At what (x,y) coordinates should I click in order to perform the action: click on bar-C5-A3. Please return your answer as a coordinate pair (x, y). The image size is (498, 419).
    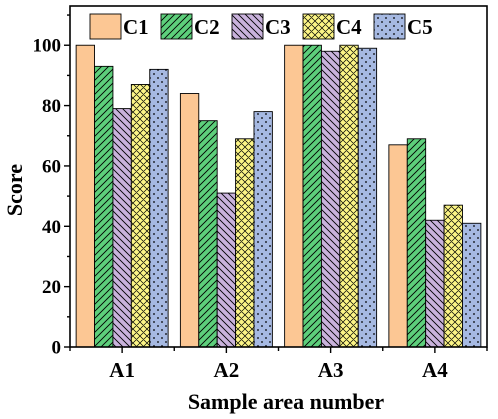
    Looking at the image, I should click on (367, 197).